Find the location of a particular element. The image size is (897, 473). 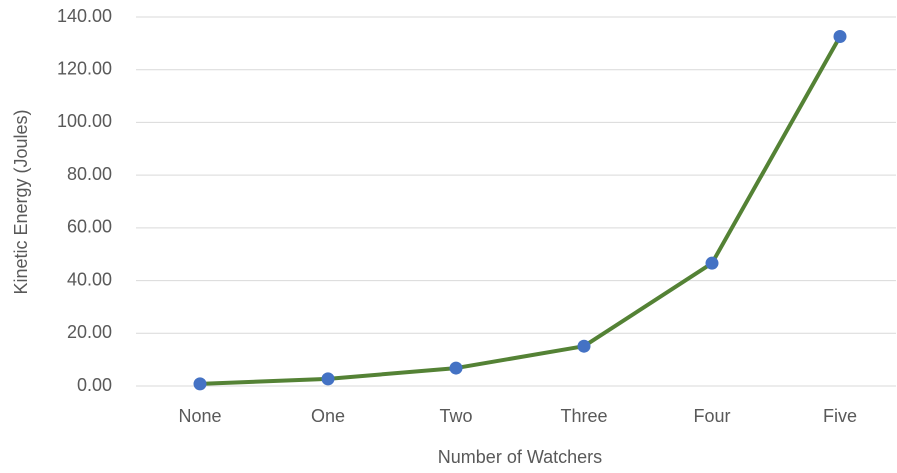

x-tick-label: None is located at coordinates (199, 416).